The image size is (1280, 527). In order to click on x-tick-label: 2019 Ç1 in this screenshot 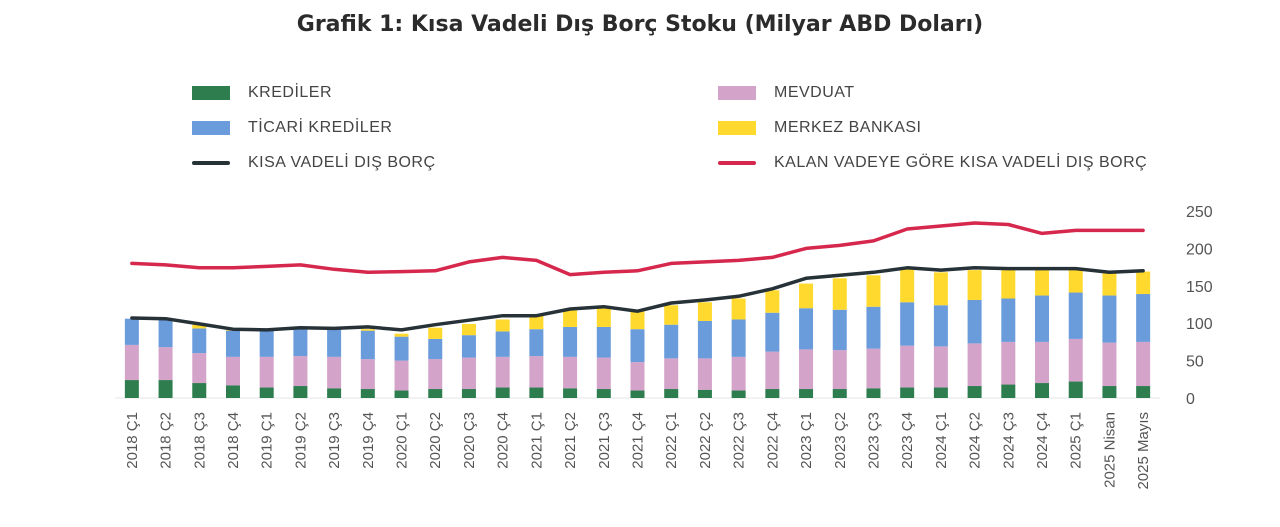, I will do `click(267, 440)`.